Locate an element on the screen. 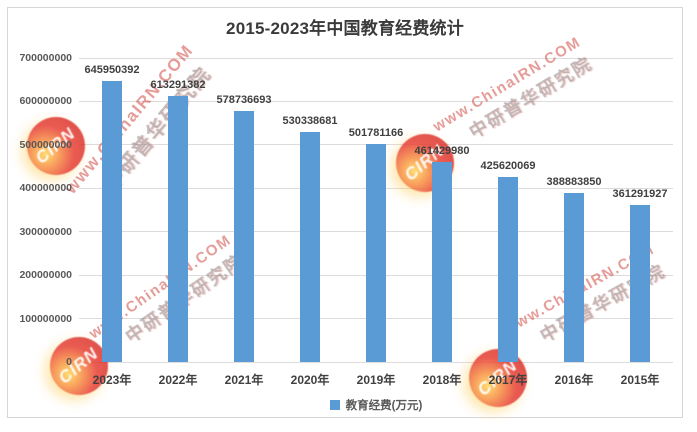  chart-title: 2015-2023年中国教育经费统计 is located at coordinates (345, 28).